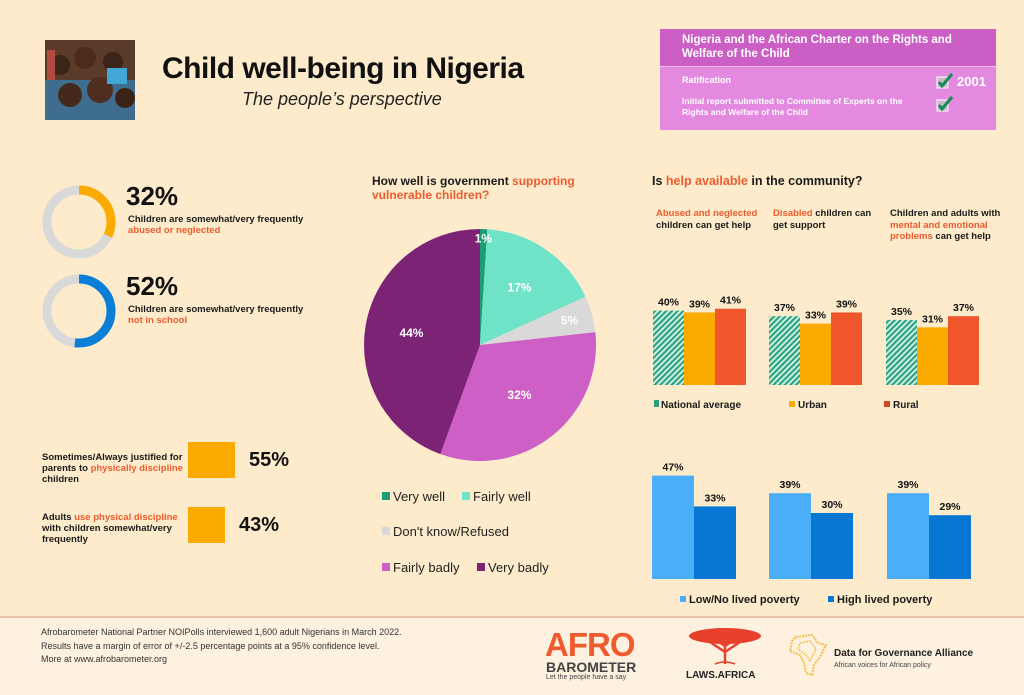 Image resolution: width=1024 pixels, height=695 pixels. What do you see at coordinates (216, 219) in the screenshot?
I see `ring-description-text: Children are somewhat/very frequently` at bounding box center [216, 219].